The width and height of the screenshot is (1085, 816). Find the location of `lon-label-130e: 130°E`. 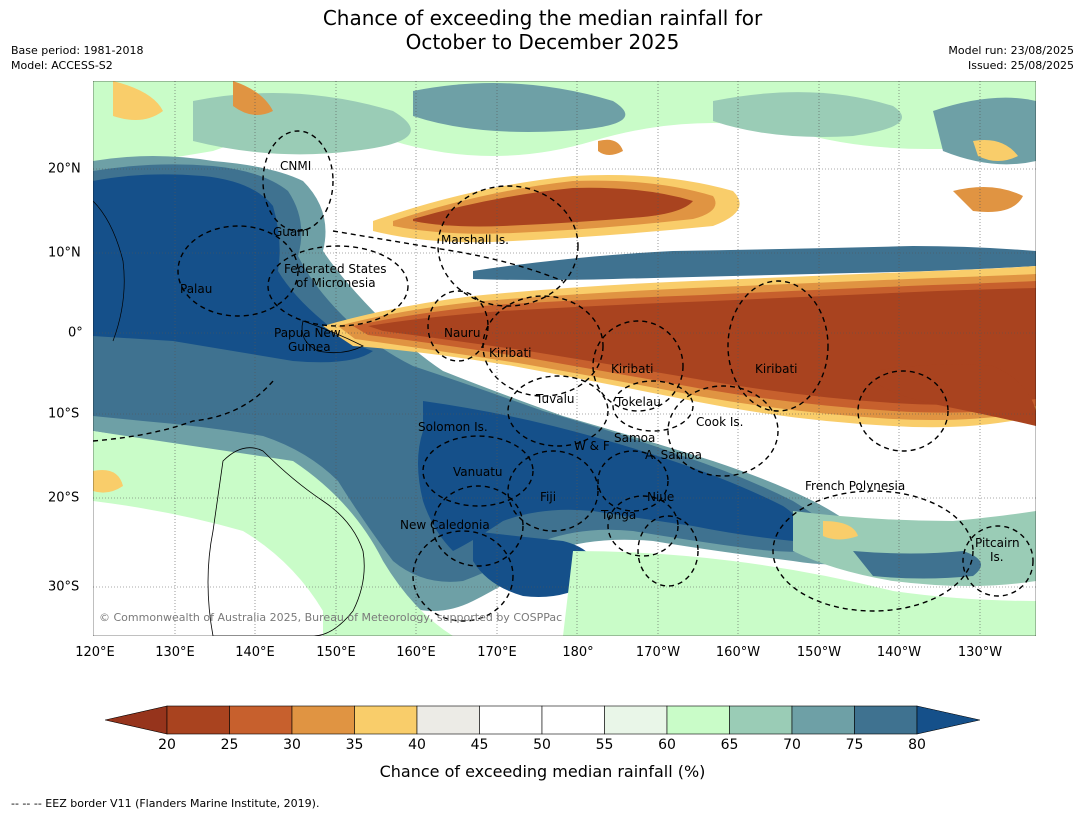

lon-label-130e: 130°E is located at coordinates (175, 652).